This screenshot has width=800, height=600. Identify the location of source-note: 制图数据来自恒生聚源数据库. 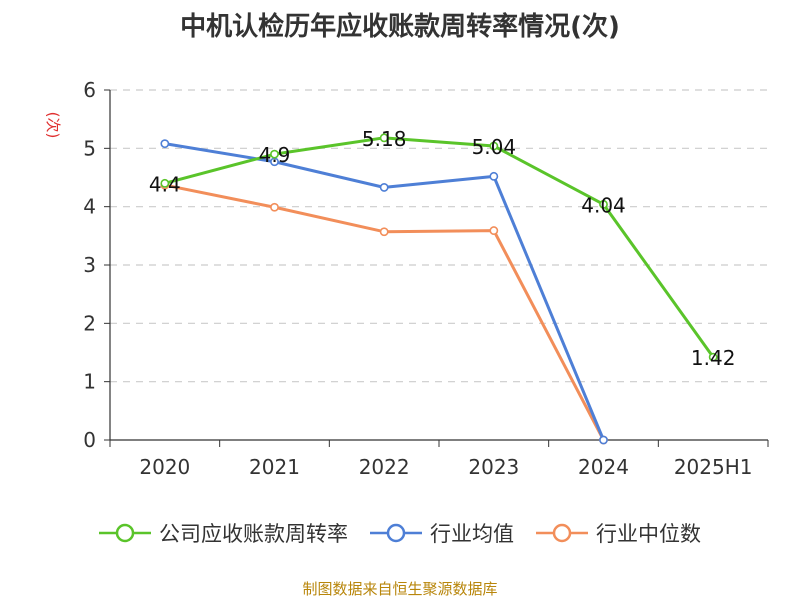
(400, 589).